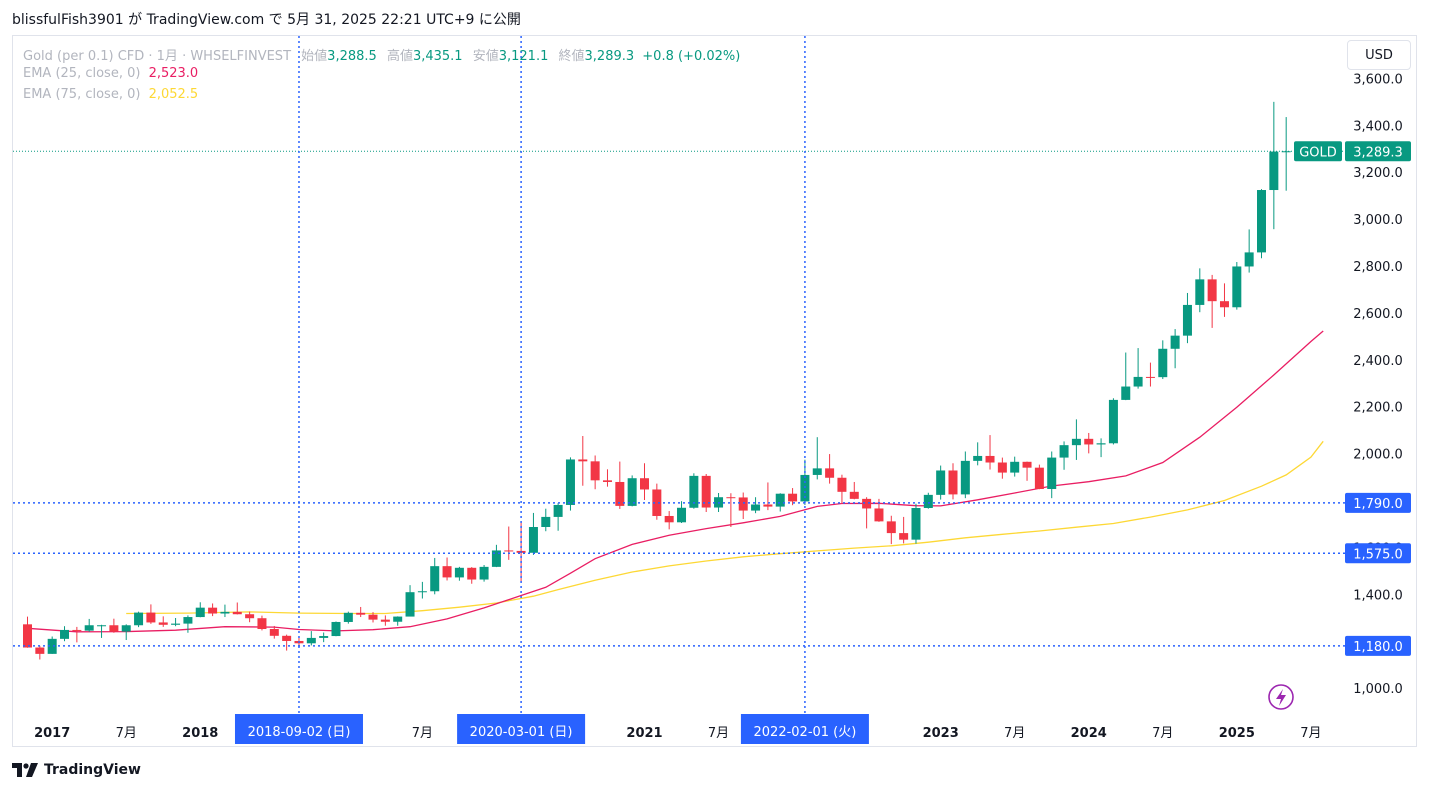 The height and width of the screenshot is (793, 1431). I want to click on time-tick-label: 2018, so click(200, 733).